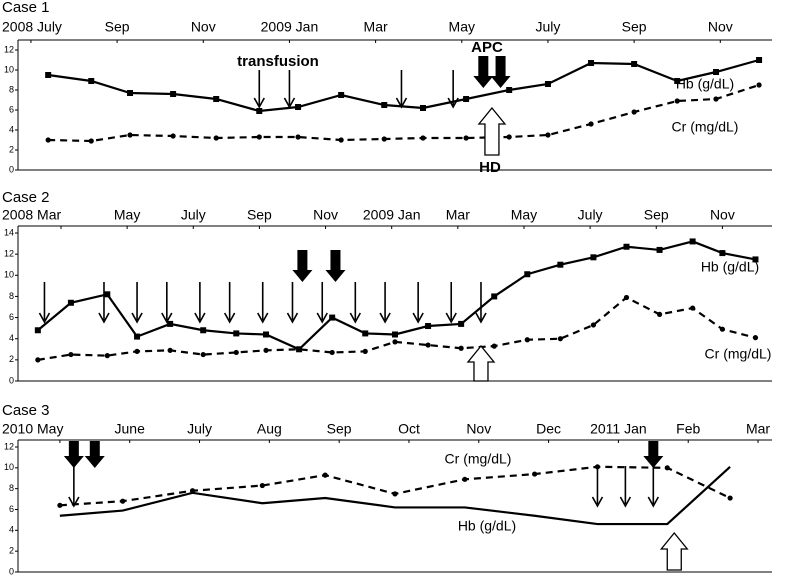 The image size is (788, 586). What do you see at coordinates (9, 232) in the screenshot?
I see `y-tick-label: 14` at bounding box center [9, 232].